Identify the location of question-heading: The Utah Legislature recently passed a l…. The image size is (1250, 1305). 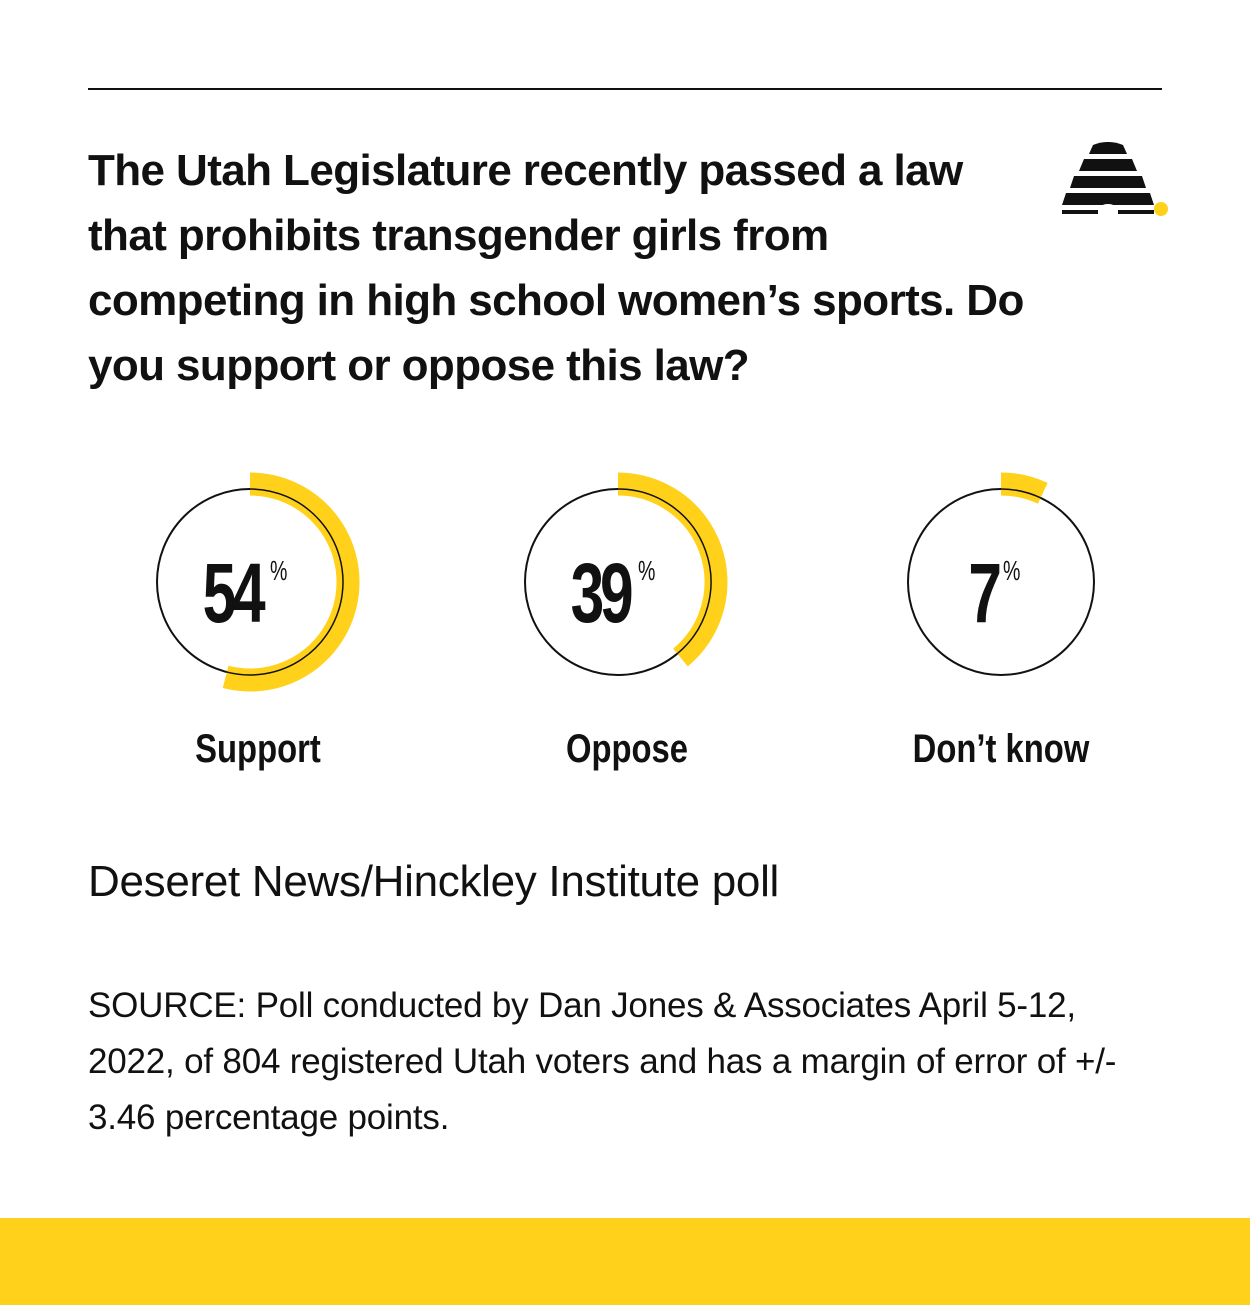
(556, 268).